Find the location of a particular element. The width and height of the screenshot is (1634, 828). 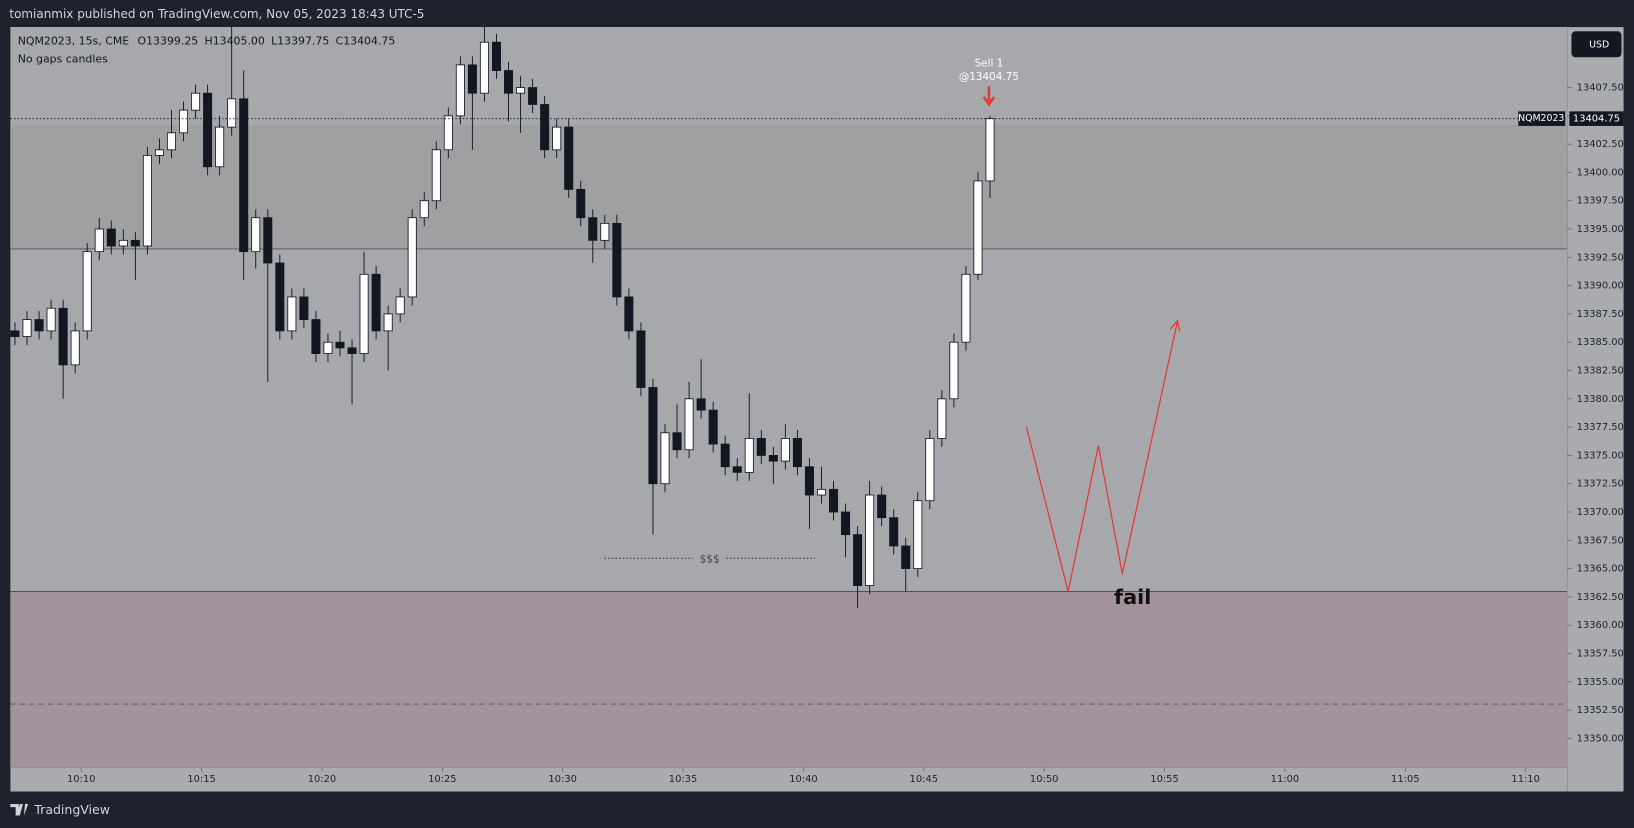

sell-label: Sell 1 is located at coordinates (989, 64).